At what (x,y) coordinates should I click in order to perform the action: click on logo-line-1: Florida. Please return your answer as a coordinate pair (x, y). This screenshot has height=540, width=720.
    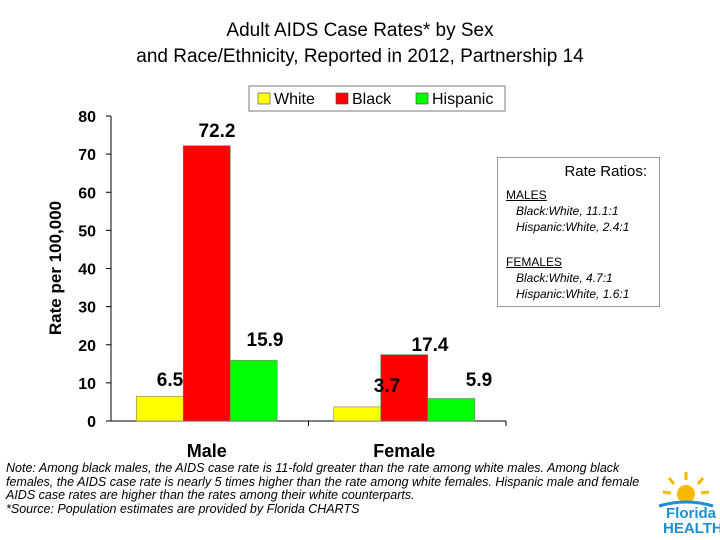
    Looking at the image, I should click on (690, 513).